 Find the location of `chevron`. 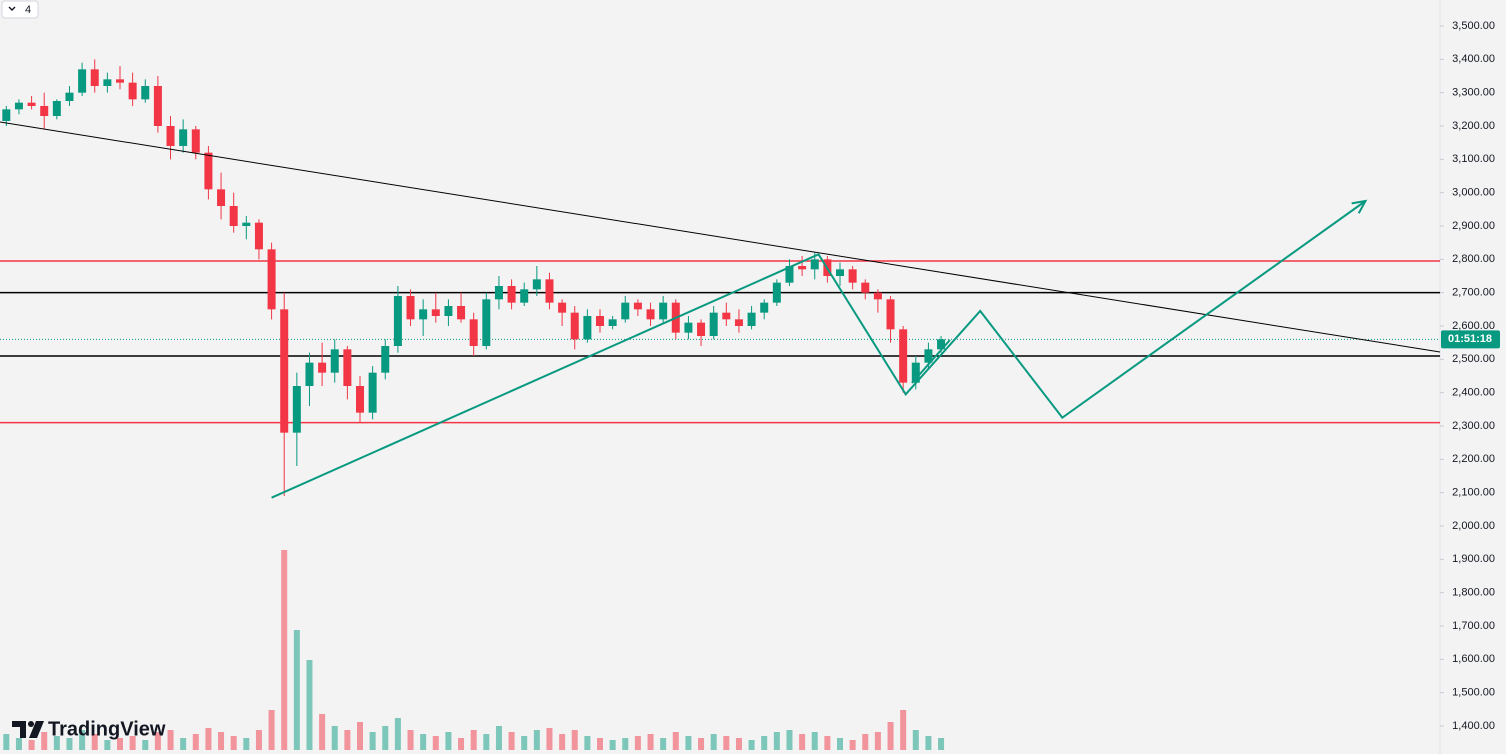

chevron is located at coordinates (12, 8).